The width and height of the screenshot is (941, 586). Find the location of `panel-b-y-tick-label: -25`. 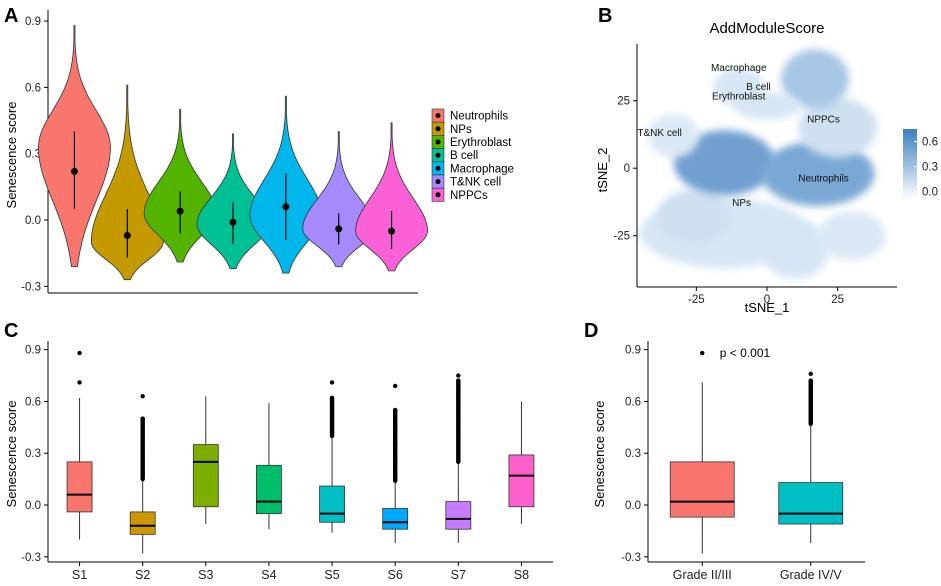

panel-b-y-tick-label: -25 is located at coordinates (621, 237).